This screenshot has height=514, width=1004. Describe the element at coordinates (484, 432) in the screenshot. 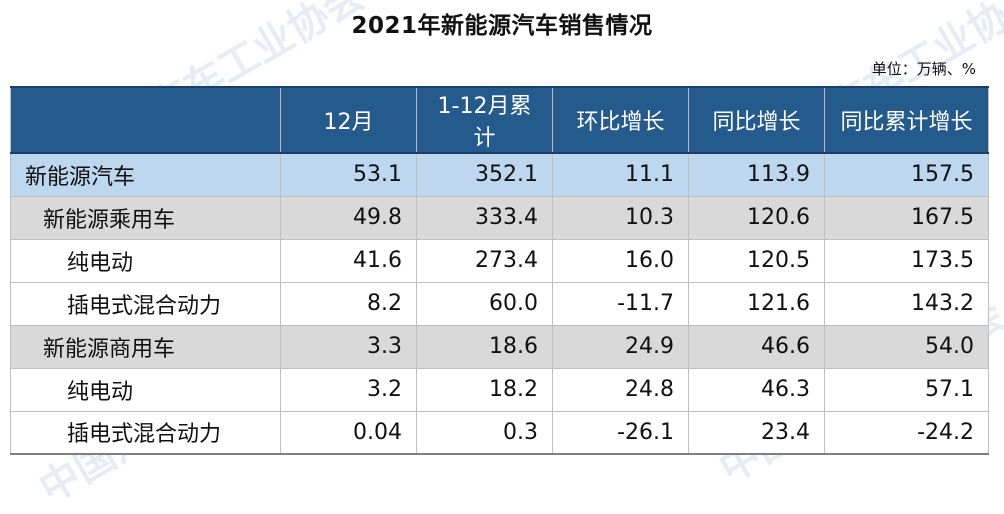

I see `table-cell: 0.3` at that location.